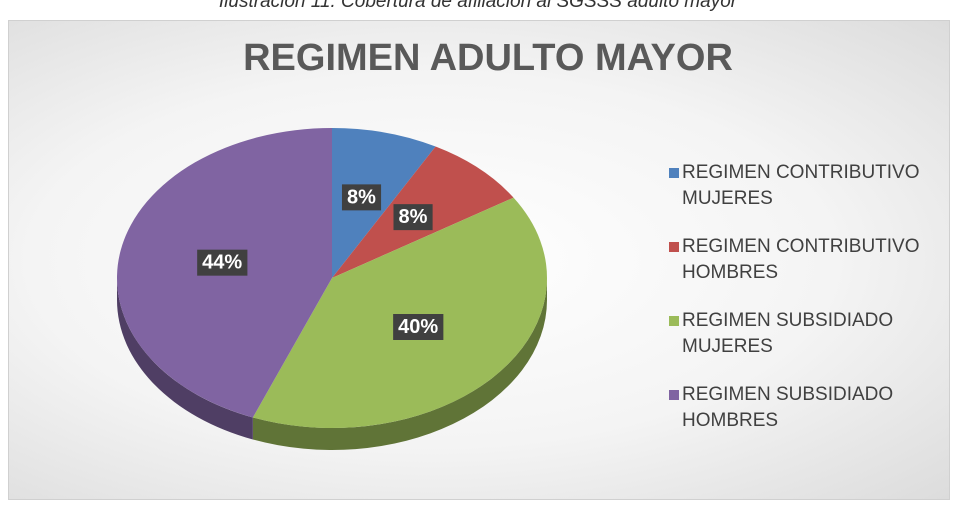 The height and width of the screenshot is (506, 956). I want to click on data-label-text: 44%, so click(222, 263).